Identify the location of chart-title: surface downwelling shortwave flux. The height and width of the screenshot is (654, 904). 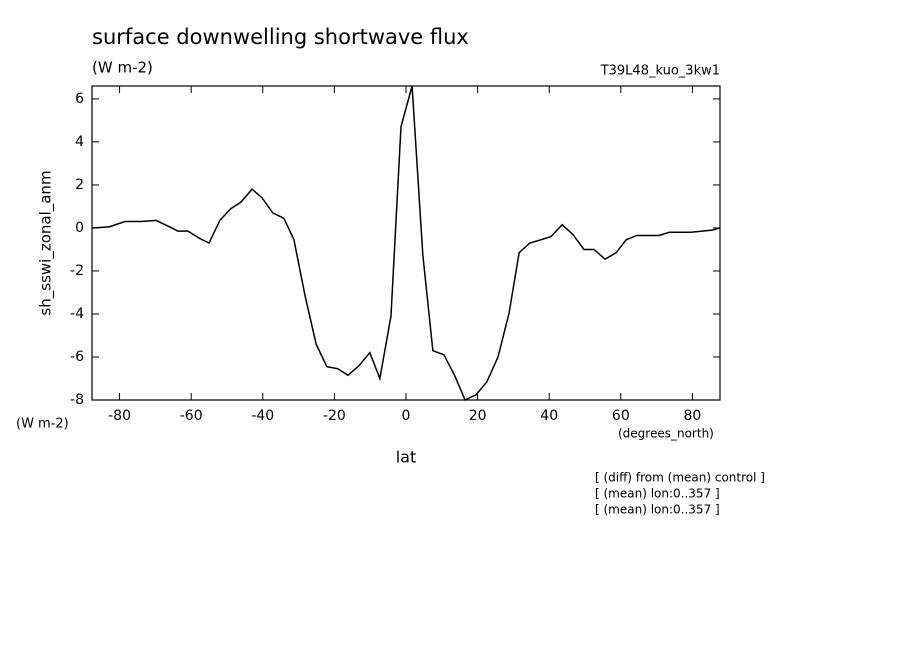
(280, 37).